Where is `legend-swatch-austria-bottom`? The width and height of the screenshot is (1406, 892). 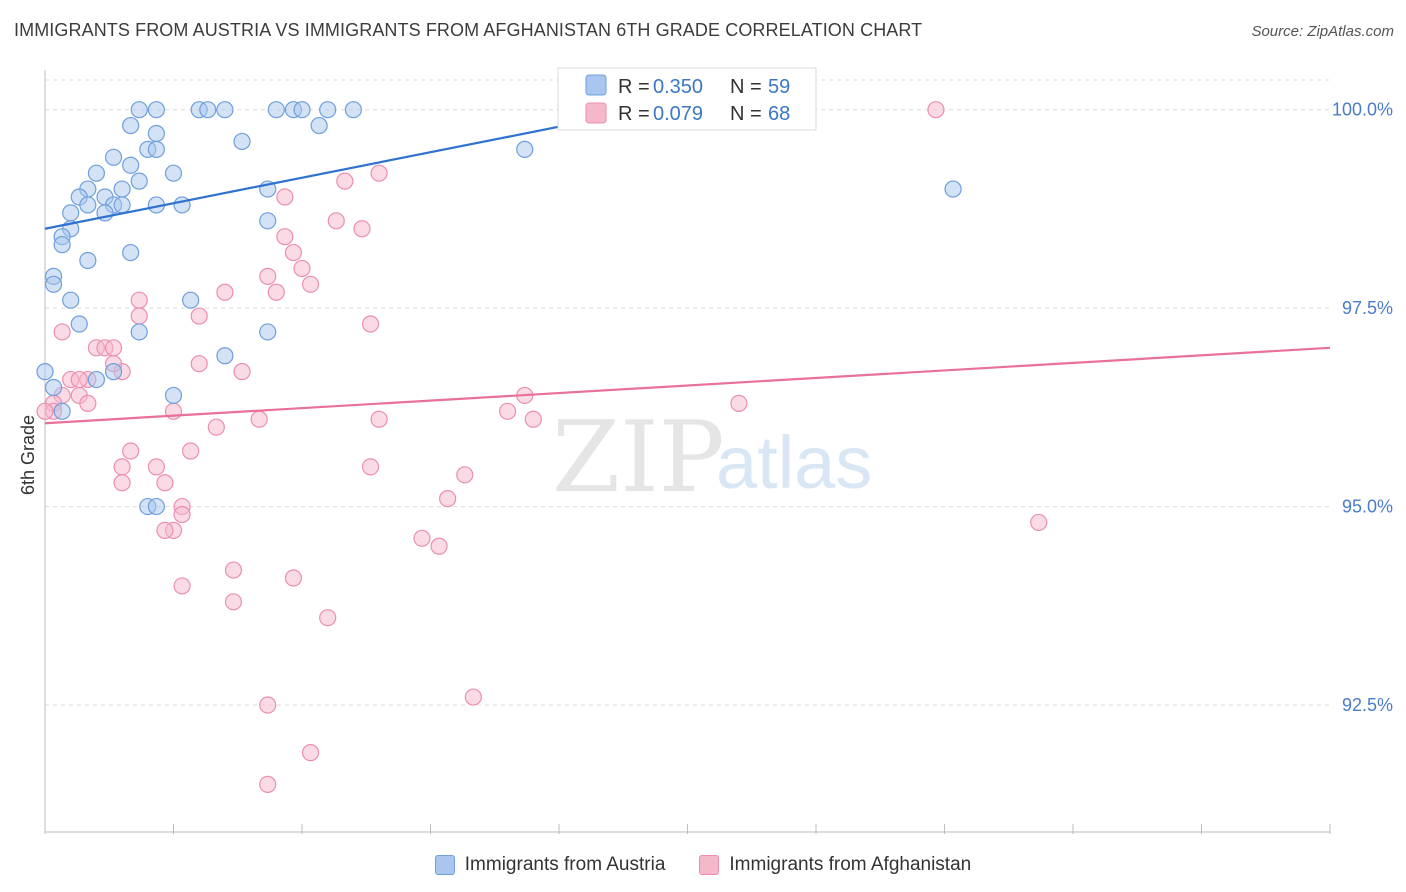
legend-swatch-austria-bottom is located at coordinates (444, 865).